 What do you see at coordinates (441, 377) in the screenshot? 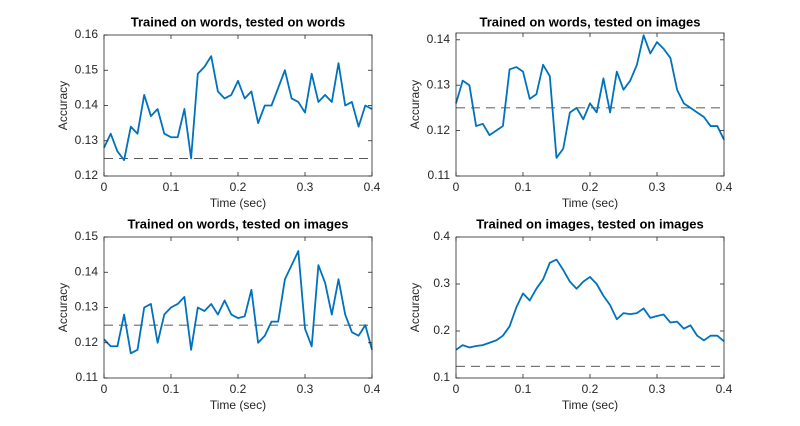
I see `y-tick-label: 0.1` at bounding box center [441, 377].